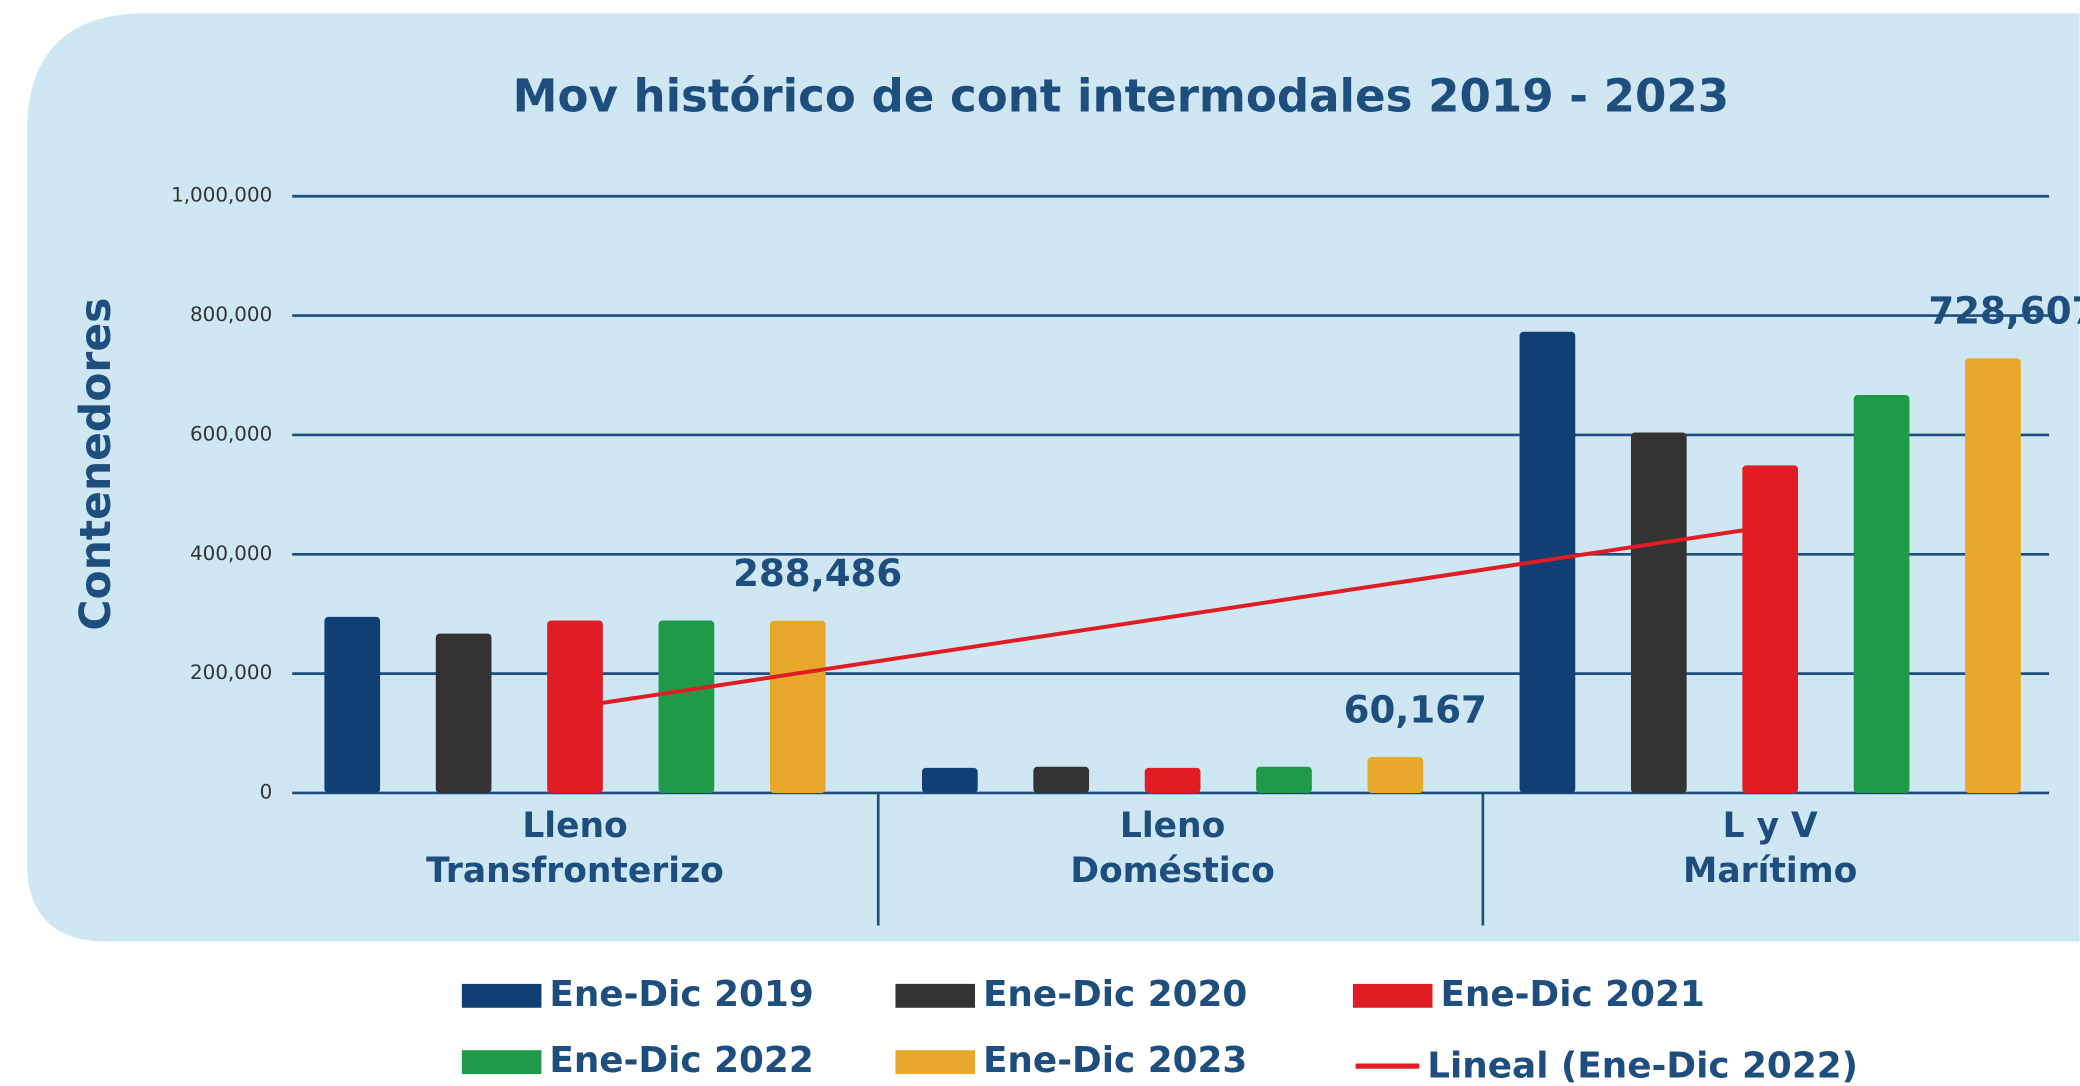  Describe the element at coordinates (221, 195) in the screenshot. I see `y-tick-label: 1,000,000` at that location.